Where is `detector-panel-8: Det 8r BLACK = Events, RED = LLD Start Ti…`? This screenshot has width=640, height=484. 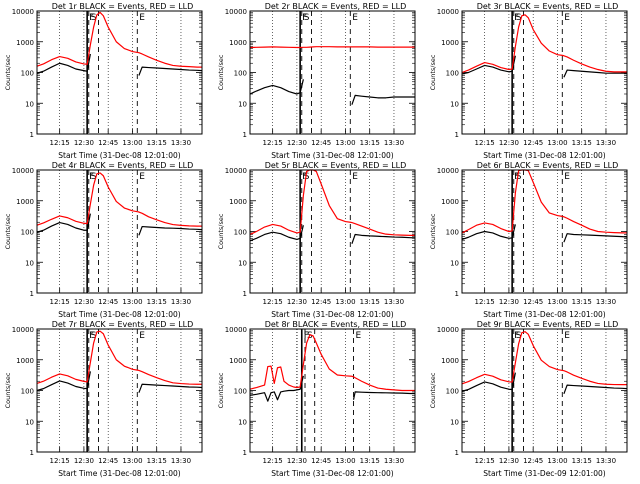 detector-panel-8: Det 8r BLACK = Events, RED = LLD Start Ti… is located at coordinates (316, 399).